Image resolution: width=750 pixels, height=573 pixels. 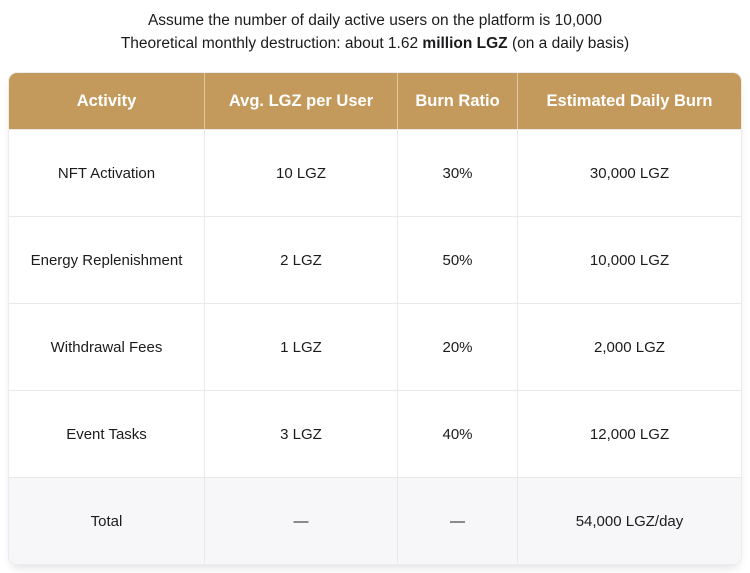 What do you see at coordinates (107, 433) in the screenshot?
I see `cell-activity: Event Tasks` at bounding box center [107, 433].